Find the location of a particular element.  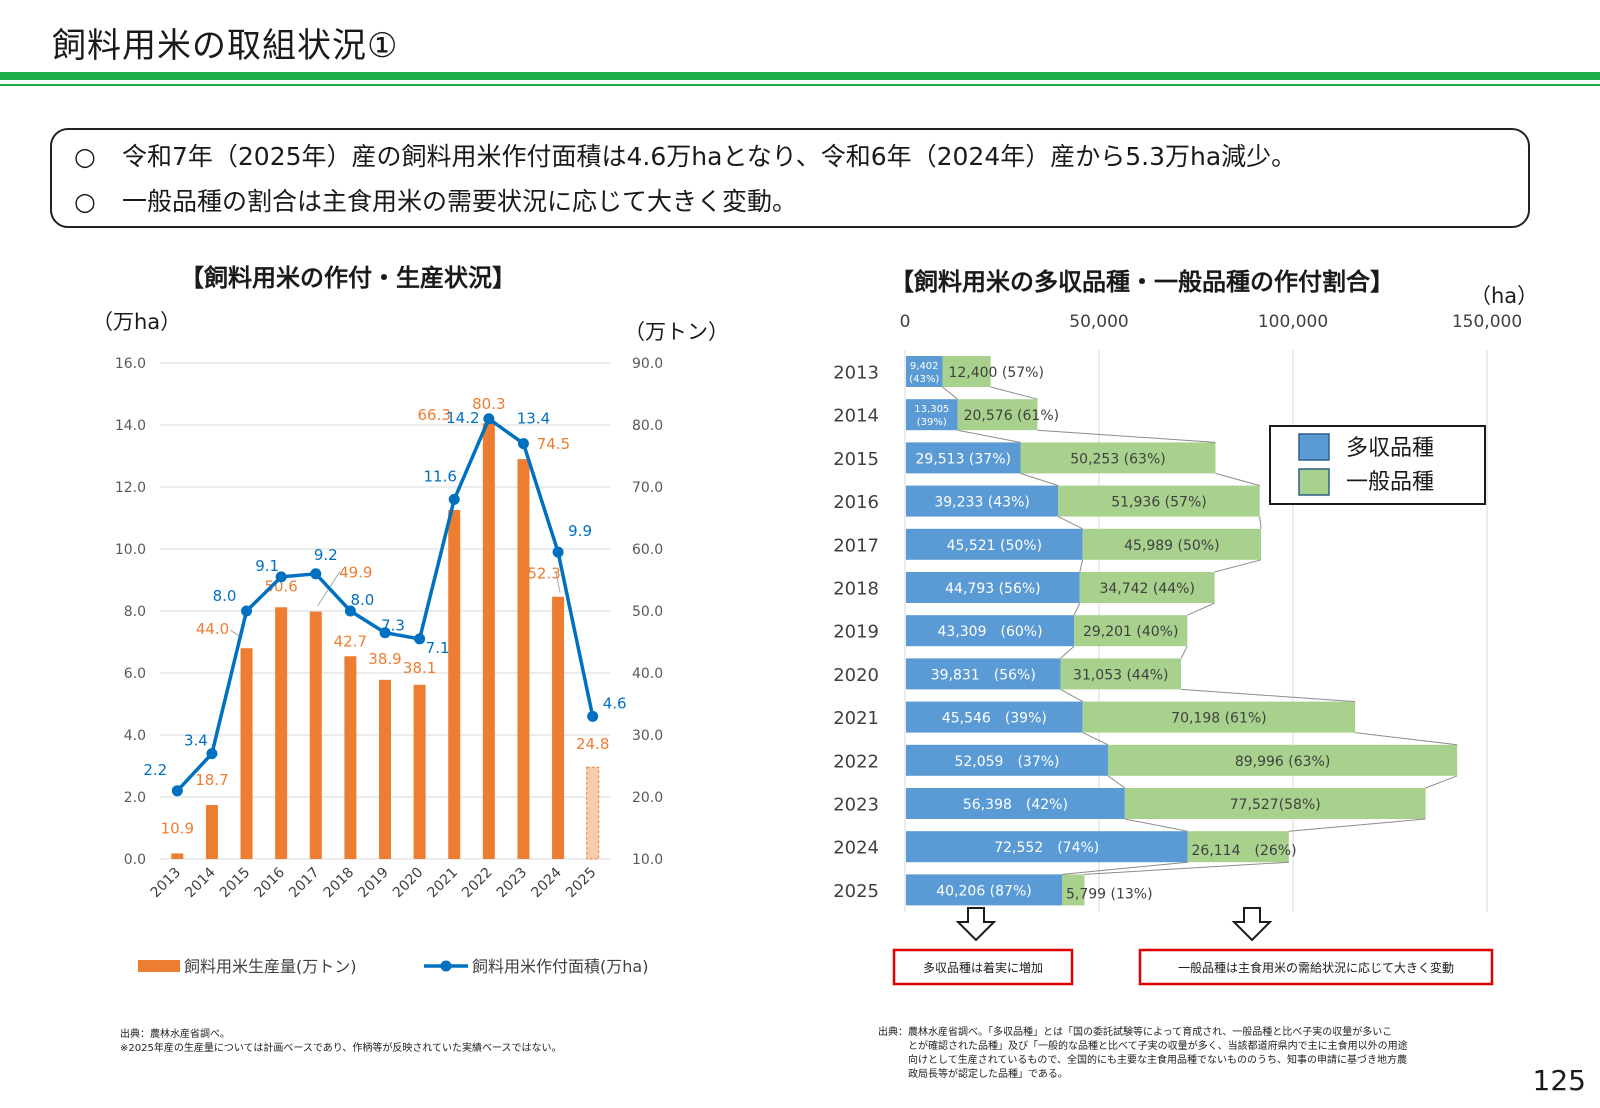

down-arrow-icon is located at coordinates (1252, 924).